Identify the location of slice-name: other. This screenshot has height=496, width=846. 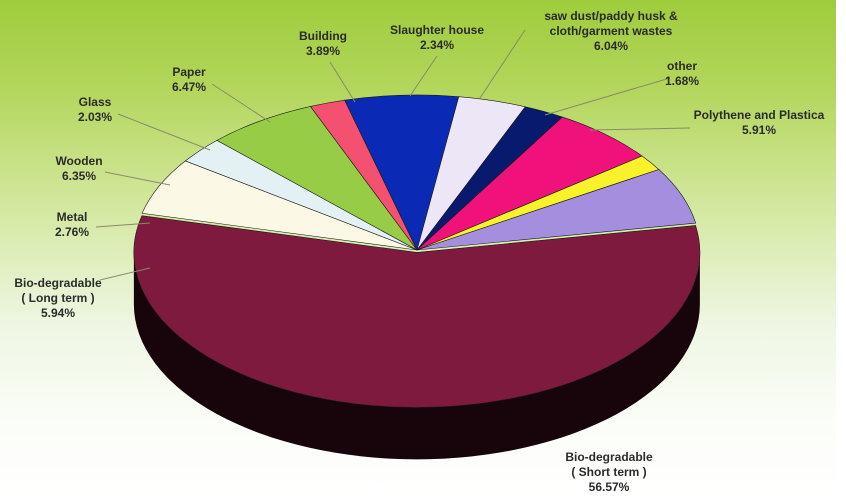
(682, 66).